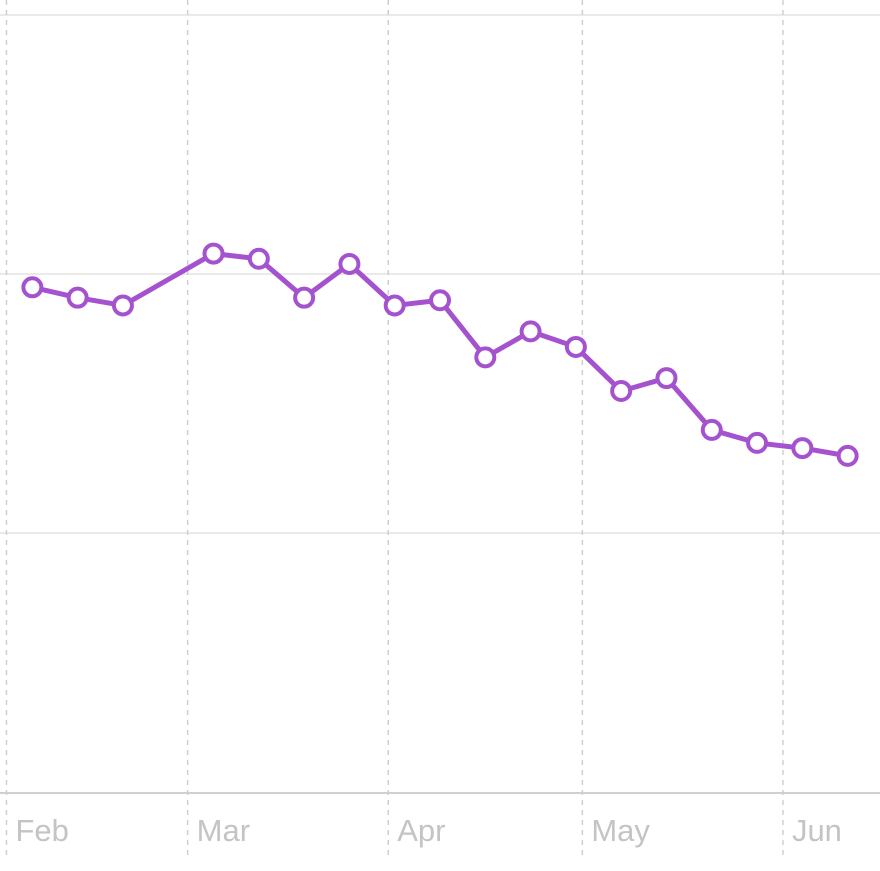 Image resolution: width=880 pixels, height=871 pixels. I want to click on x-tick-label: Apr, so click(421, 830).